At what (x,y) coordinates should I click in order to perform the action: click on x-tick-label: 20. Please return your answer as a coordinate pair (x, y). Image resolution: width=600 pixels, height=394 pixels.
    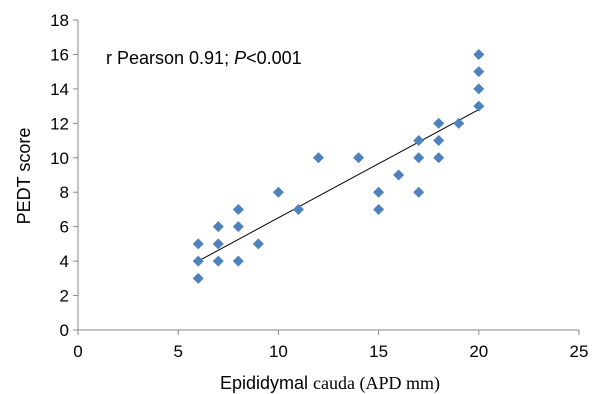
    Looking at the image, I should click on (478, 351).